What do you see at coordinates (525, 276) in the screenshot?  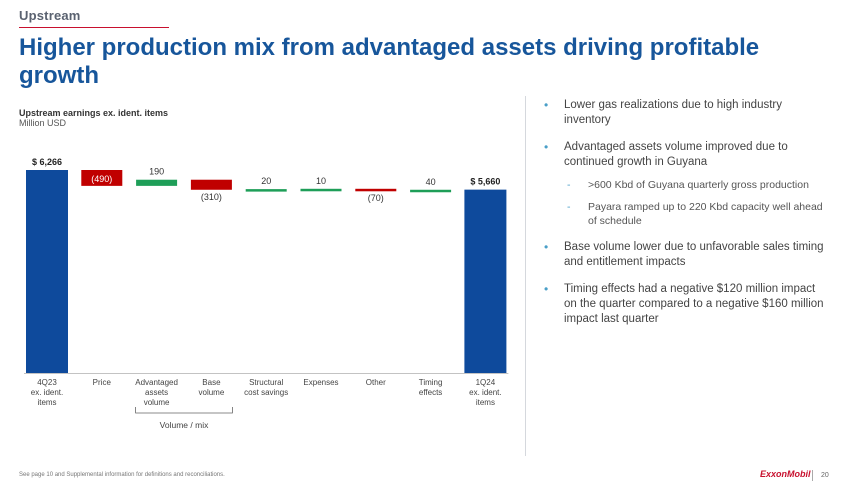 I see `column-divider` at bounding box center [525, 276].